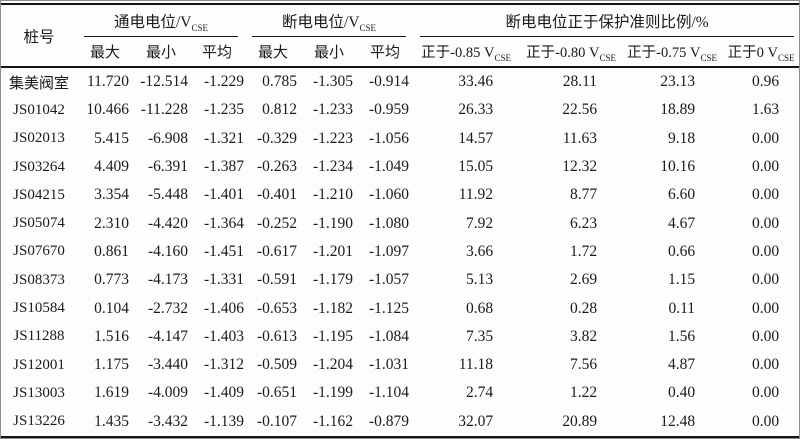 The height and width of the screenshot is (439, 800). What do you see at coordinates (681, 365) in the screenshot?
I see `percentage-value-cell: 4.87` at bounding box center [681, 365].